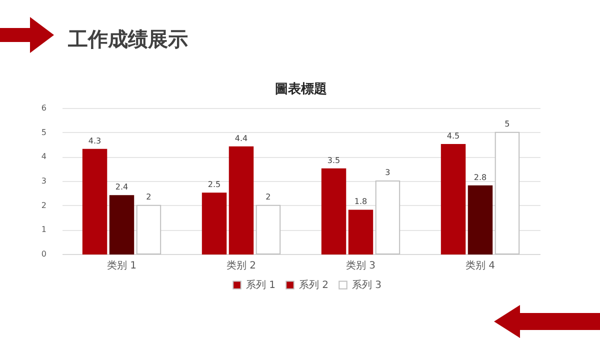 The width and height of the screenshot is (600, 338). I want to click on legend-label: 系列 2, so click(314, 285).